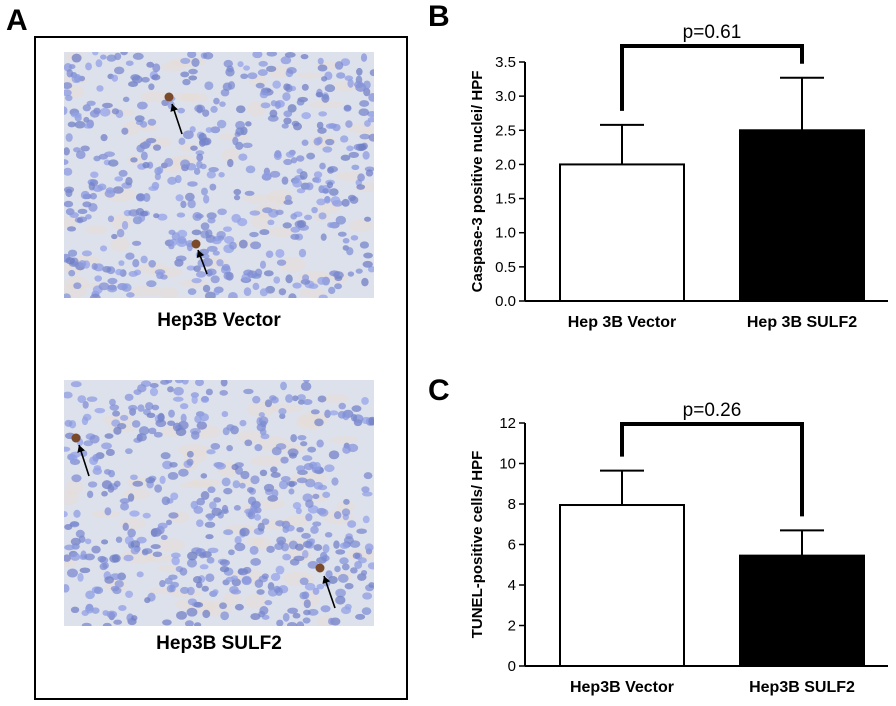 This screenshot has width=896, height=706. What do you see at coordinates (439, 390) in the screenshot?
I see `panel-label-c: C` at bounding box center [439, 390].